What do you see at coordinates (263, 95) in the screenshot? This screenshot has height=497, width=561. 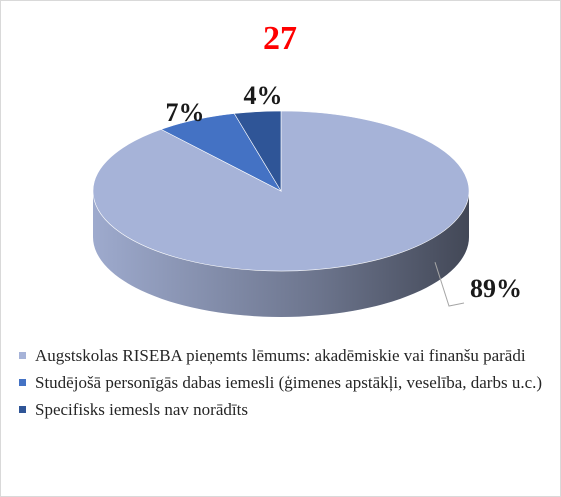 I see `data-label: 4%` at bounding box center [263, 95].